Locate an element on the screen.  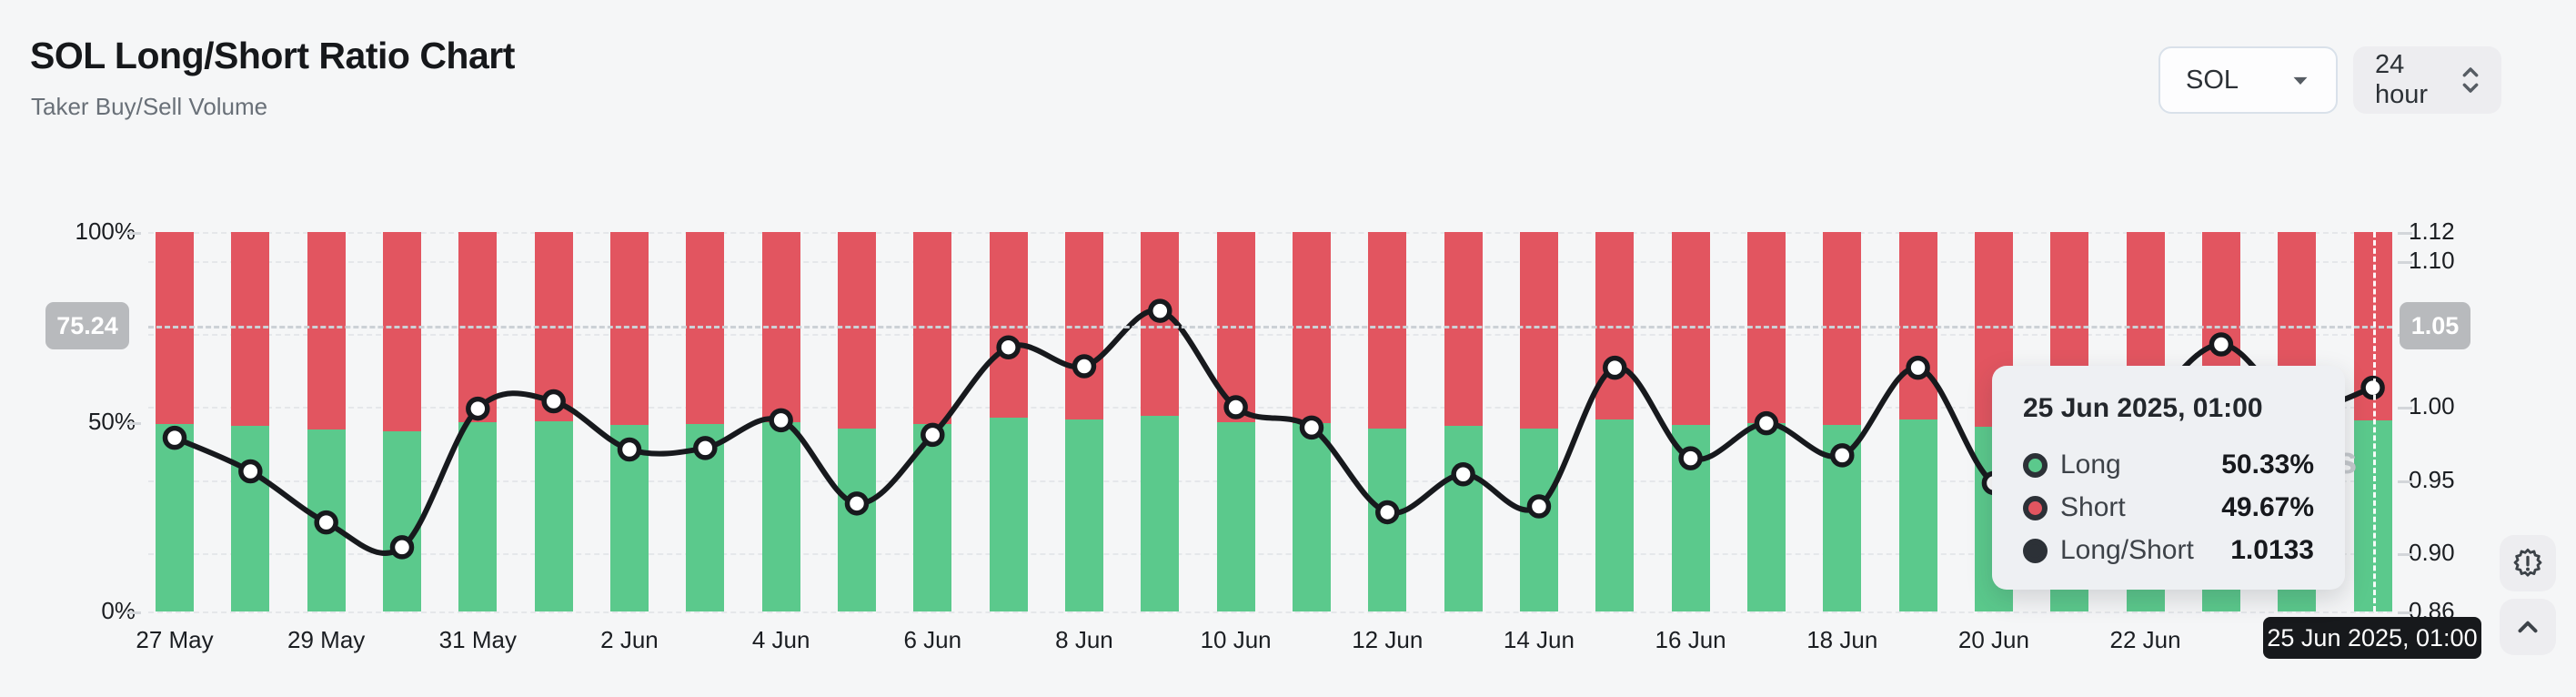
collapse-button is located at coordinates (2528, 627).